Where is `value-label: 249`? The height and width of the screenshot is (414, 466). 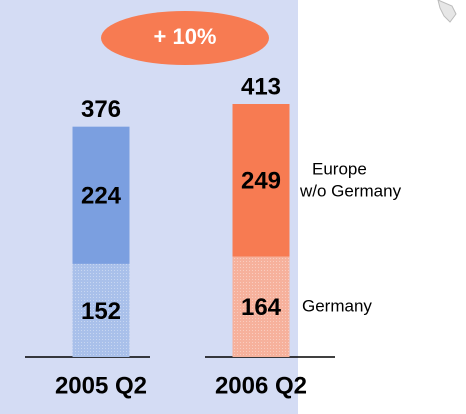
value-label: 249 is located at coordinates (261, 181).